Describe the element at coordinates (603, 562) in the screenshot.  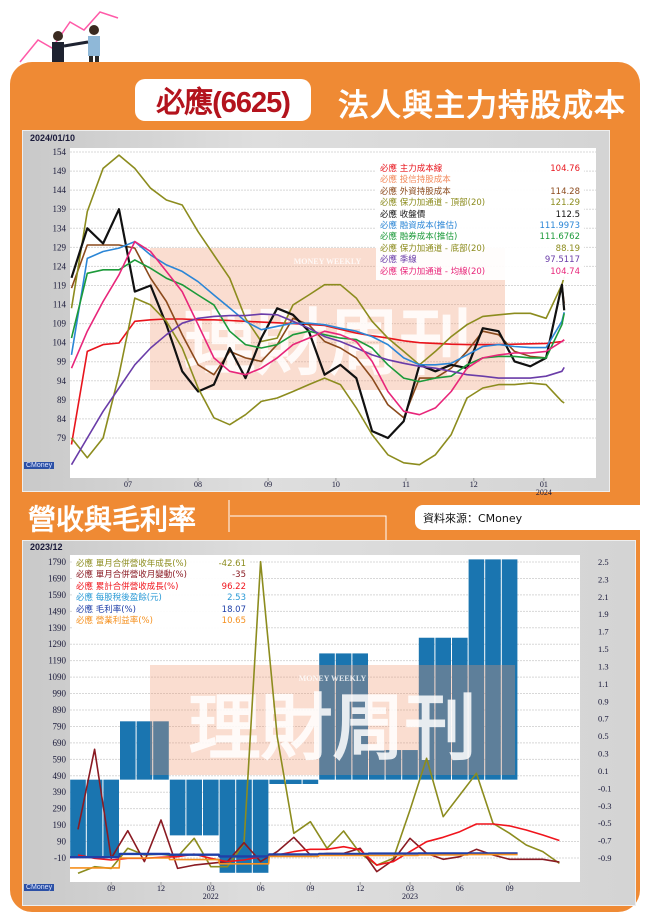
I see `y-right-tick-label: 2.5` at that location.